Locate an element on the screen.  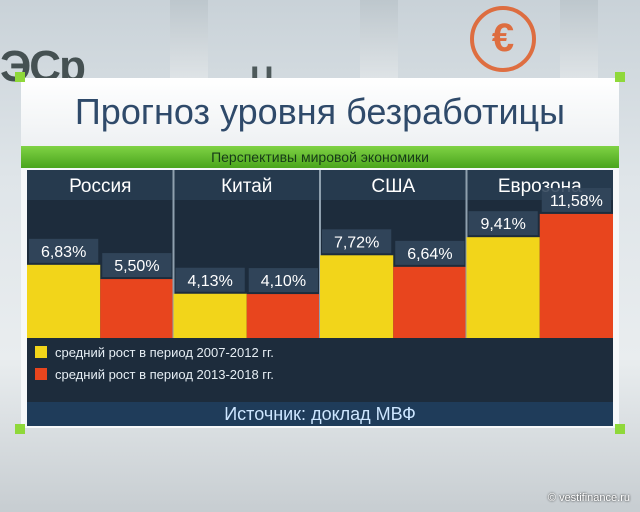
source-note: Источник: доклад МВФ is located at coordinates (320, 414).